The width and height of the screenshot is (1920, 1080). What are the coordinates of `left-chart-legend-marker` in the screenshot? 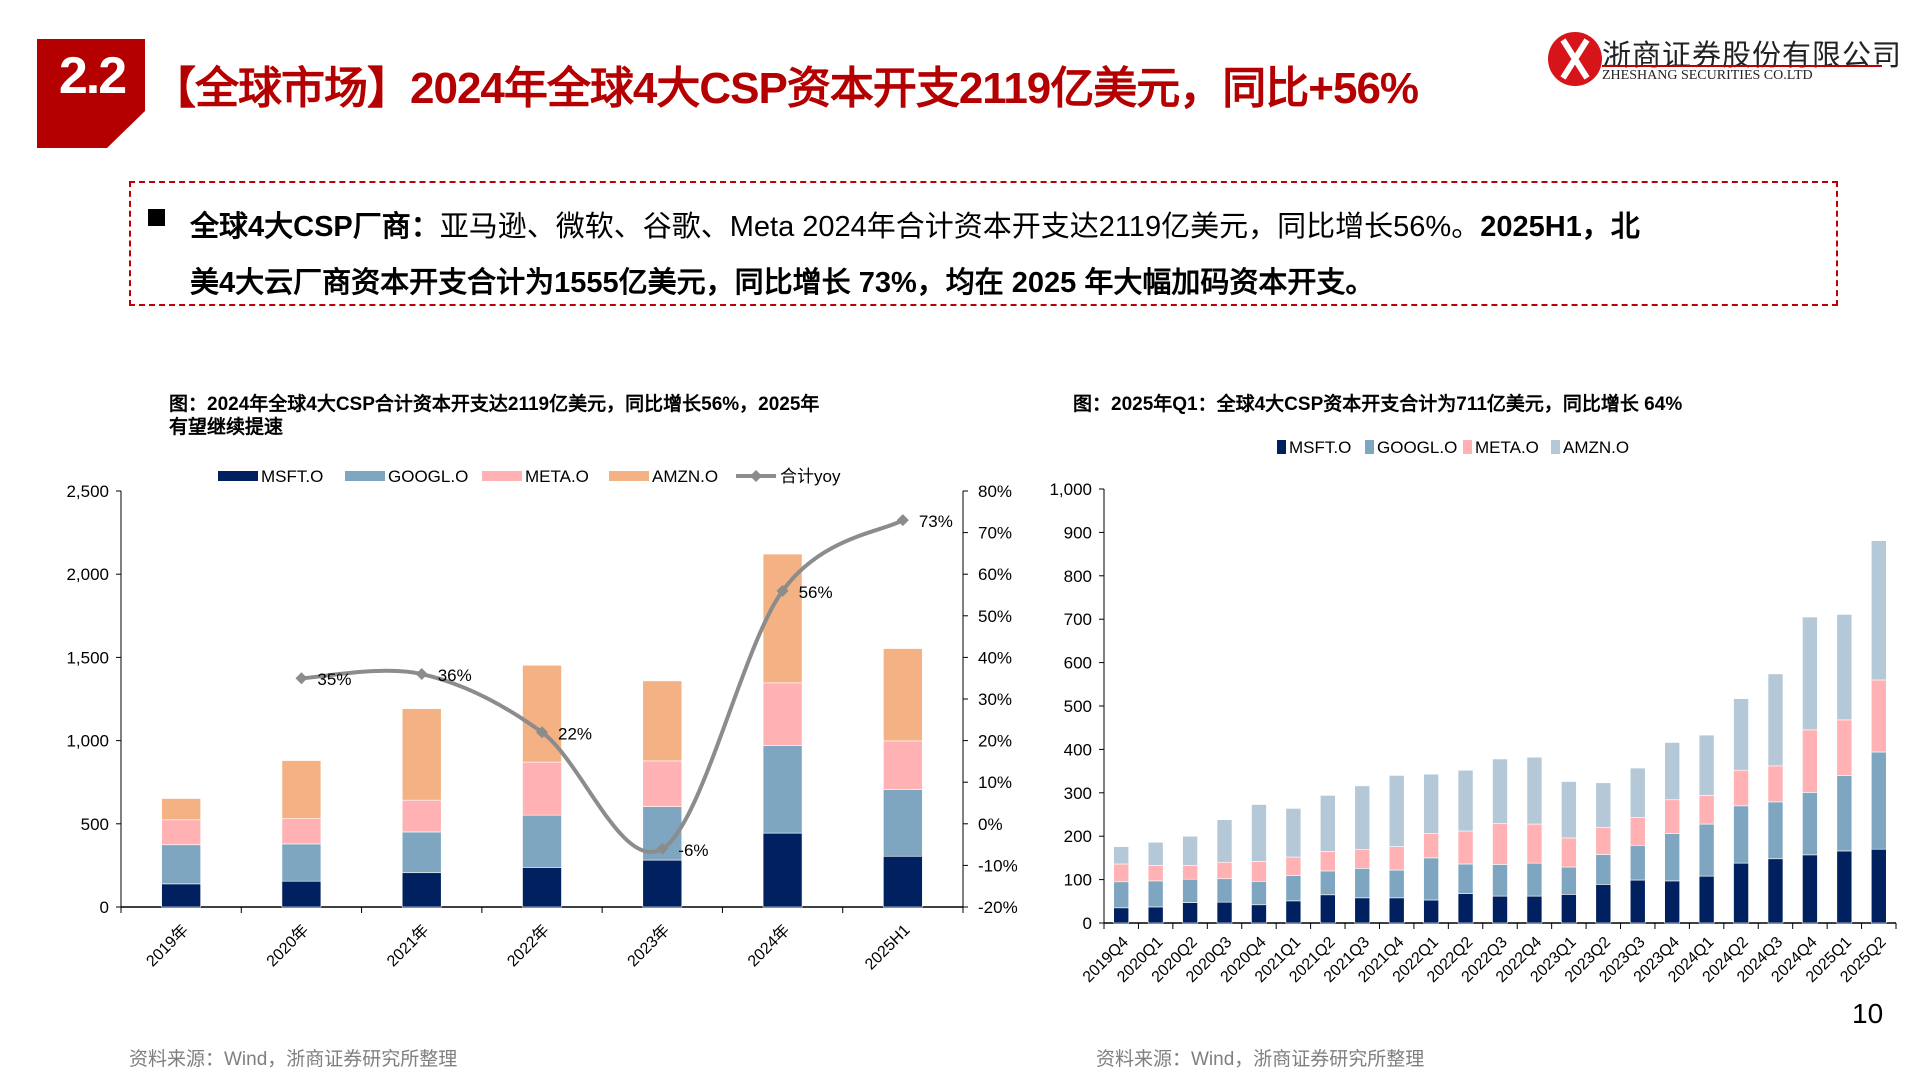 It's located at (756, 476).